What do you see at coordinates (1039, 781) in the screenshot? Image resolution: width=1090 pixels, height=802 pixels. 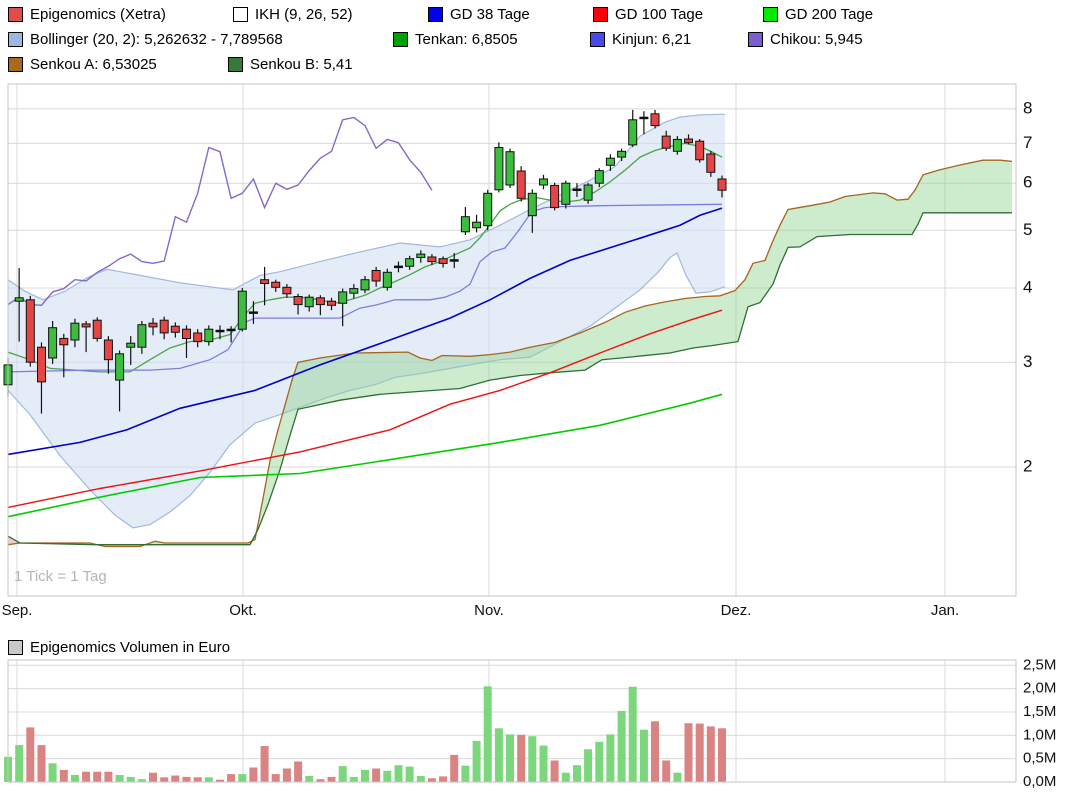 I see `volume-tick-0: 0,0M` at bounding box center [1039, 781].